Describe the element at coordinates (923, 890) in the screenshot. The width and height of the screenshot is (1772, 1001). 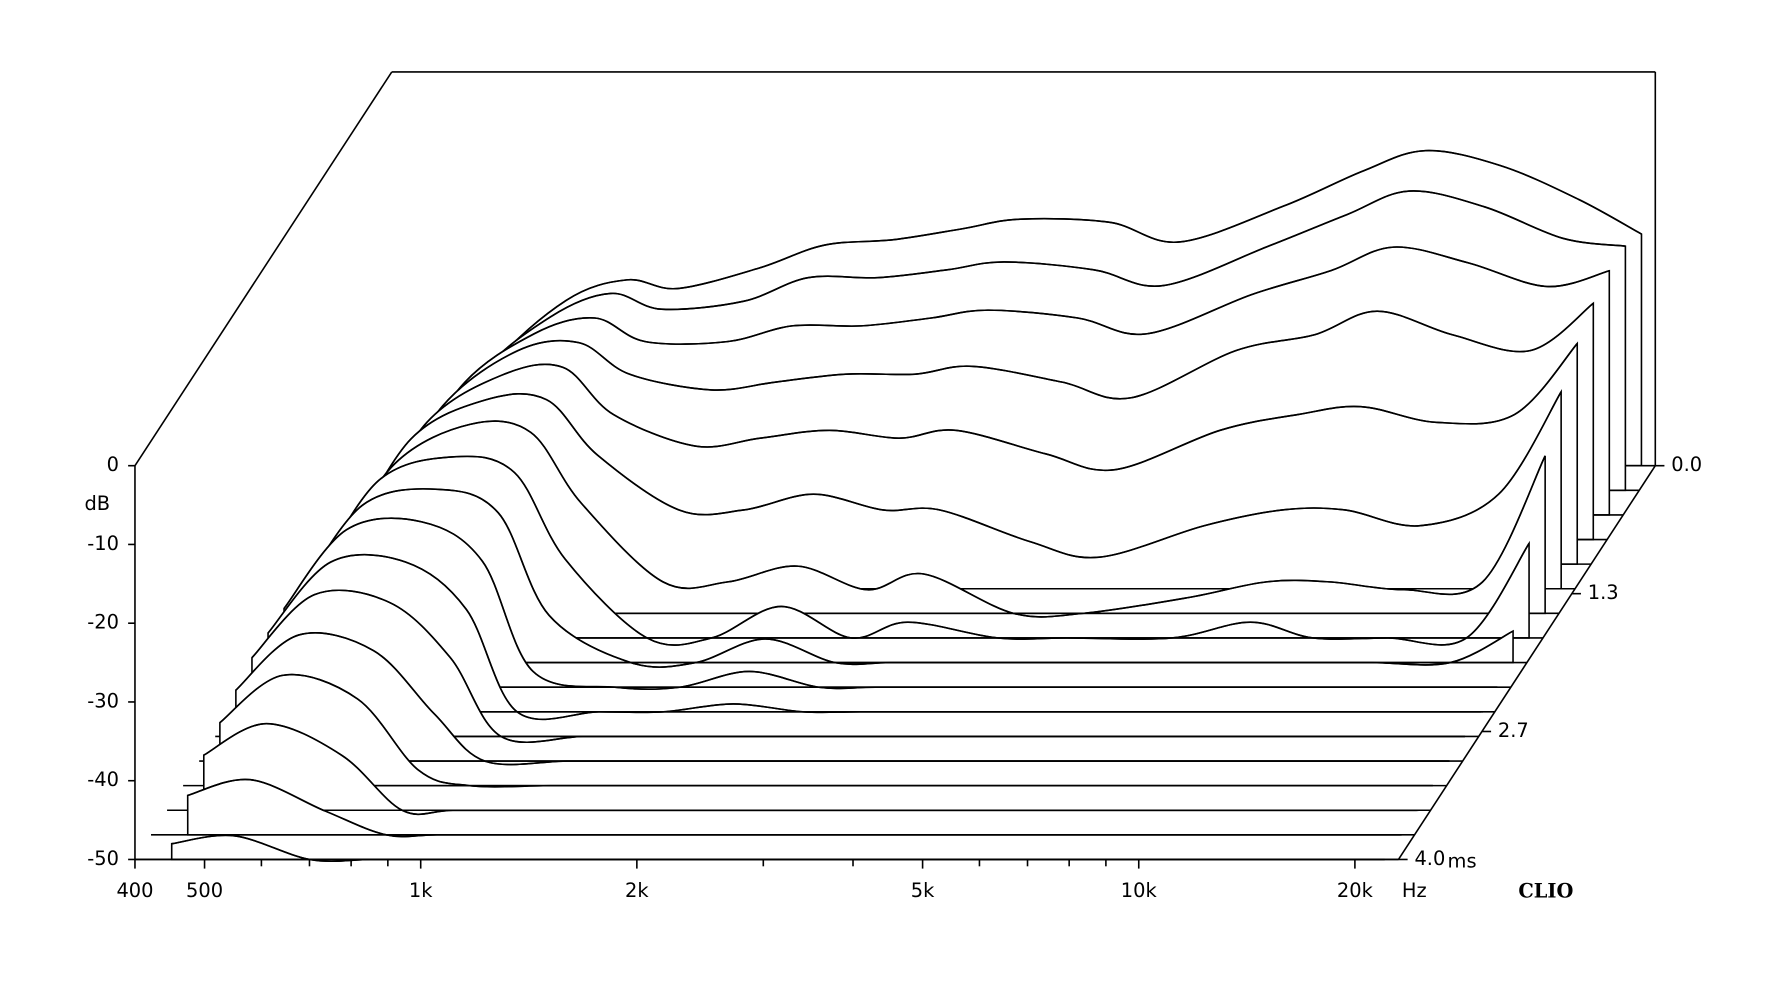
I see `x-tick-label: 5k` at that location.